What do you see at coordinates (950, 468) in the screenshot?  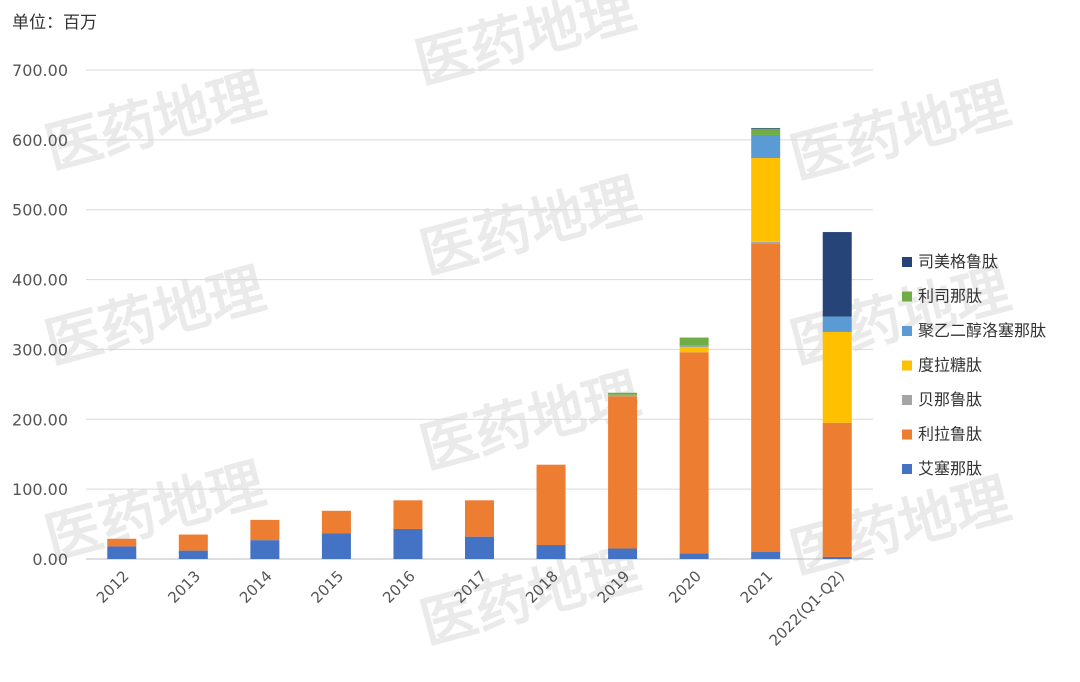 I see `legend-label: 艾塞那肽` at bounding box center [950, 468].